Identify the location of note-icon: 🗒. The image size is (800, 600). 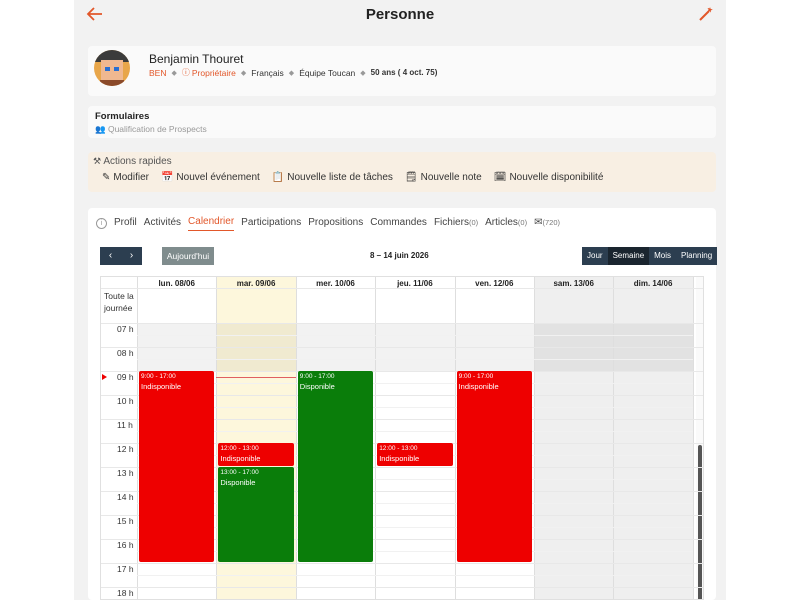
(411, 177).